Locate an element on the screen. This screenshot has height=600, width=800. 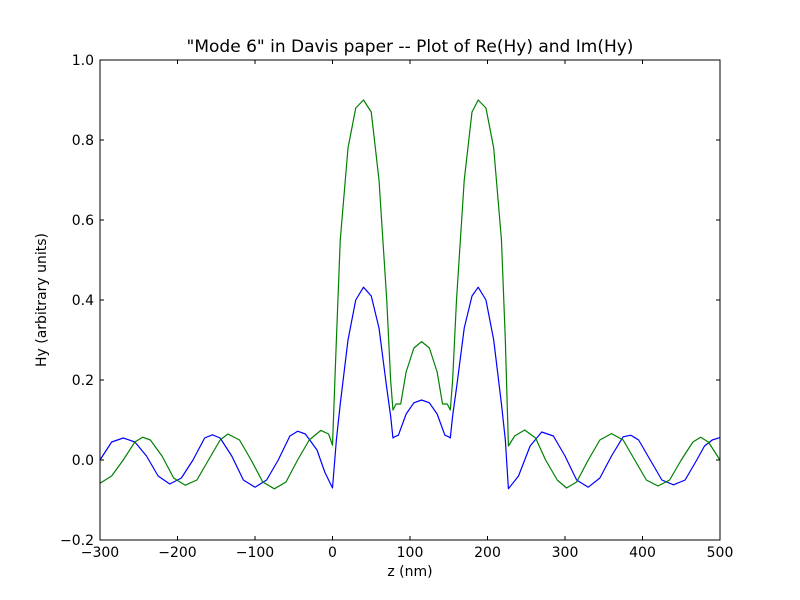
y-tick-label: 0.4 is located at coordinates (83, 301).